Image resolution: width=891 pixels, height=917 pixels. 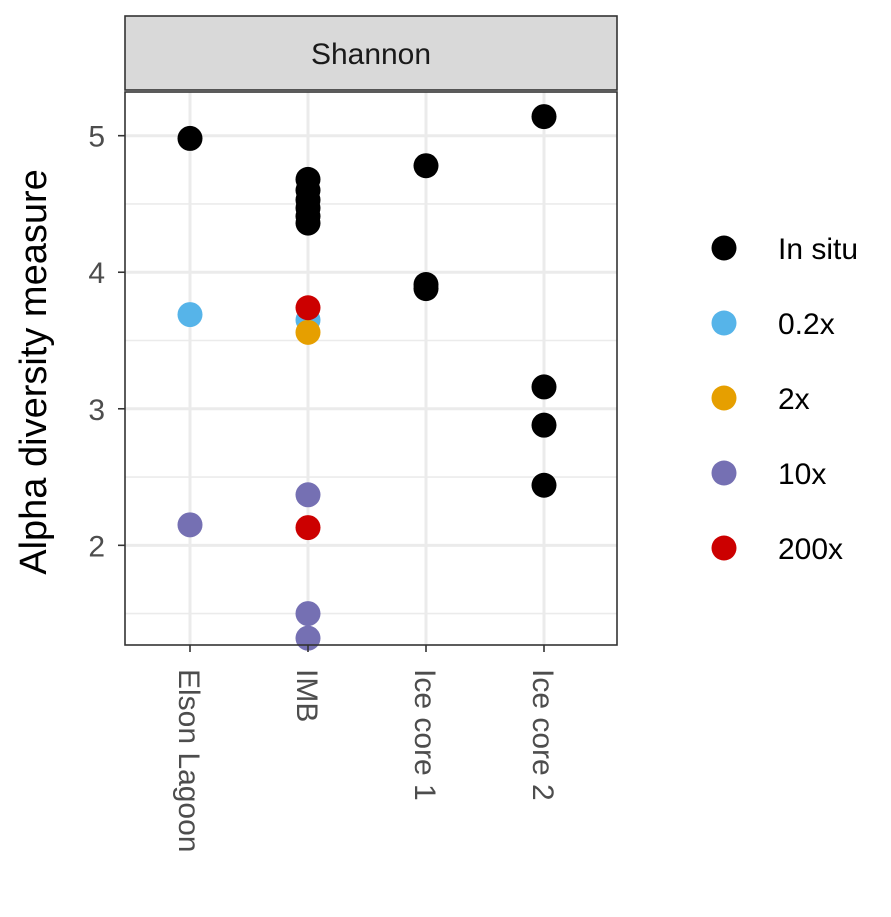 What do you see at coordinates (34, 372) in the screenshot?
I see `y-axis-title: Alpha diversity measure` at bounding box center [34, 372].